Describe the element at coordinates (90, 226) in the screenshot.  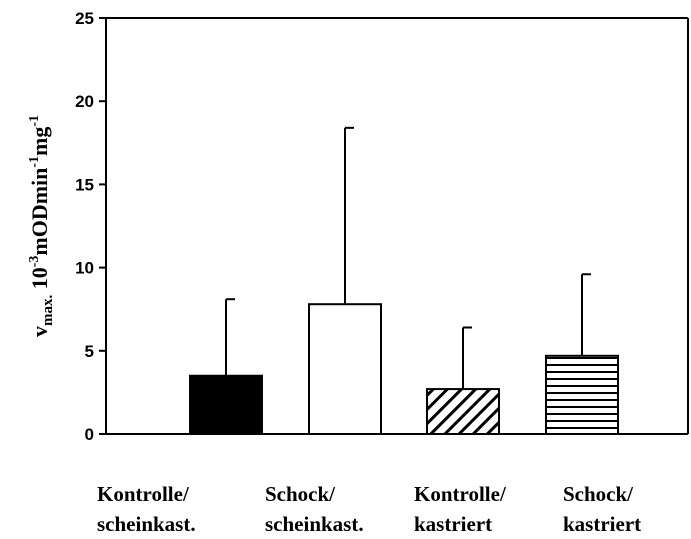
I see `y-ticks: 0 5 10 15 20 25` at that location.